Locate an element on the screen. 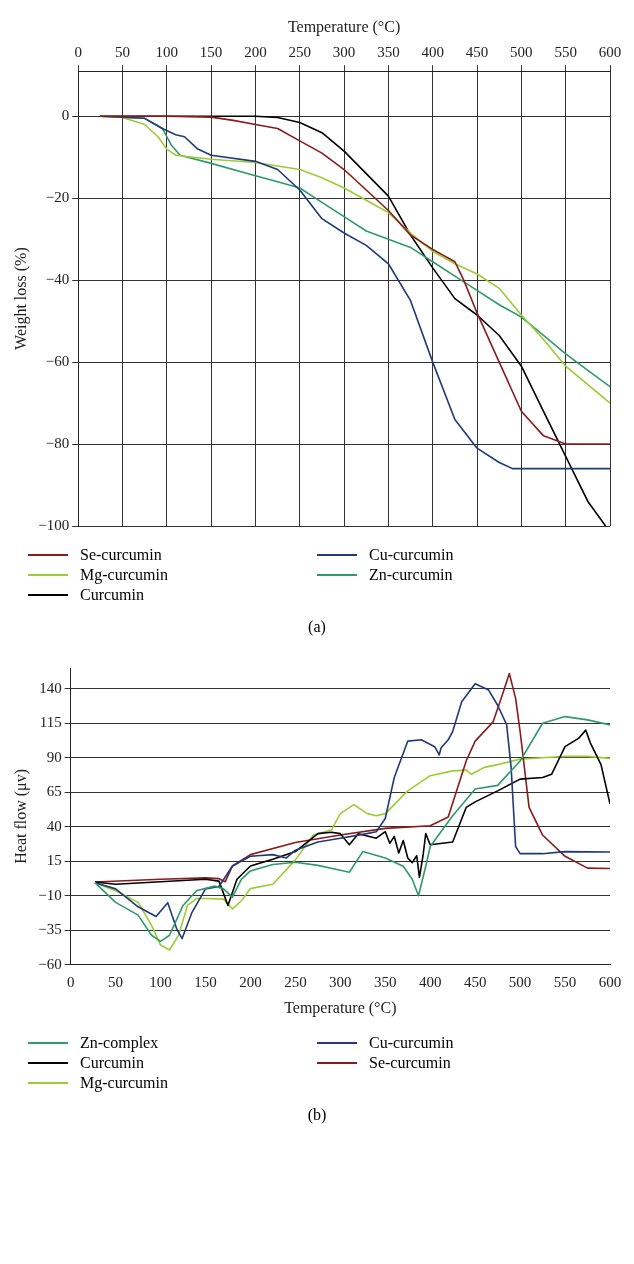 This screenshot has height=1264, width=634. y-tick-label: 15 is located at coordinates (54, 860).